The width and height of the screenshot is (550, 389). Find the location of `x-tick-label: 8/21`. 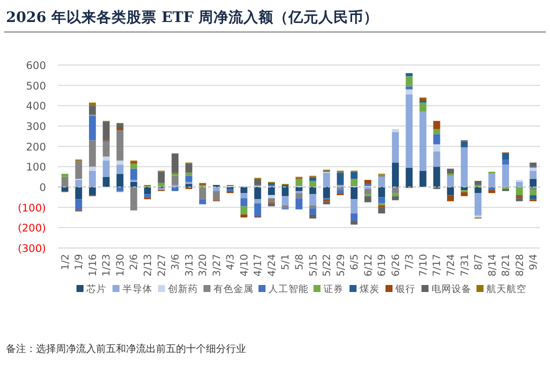

x-tick-label: 8/21 is located at coordinates (506, 265).